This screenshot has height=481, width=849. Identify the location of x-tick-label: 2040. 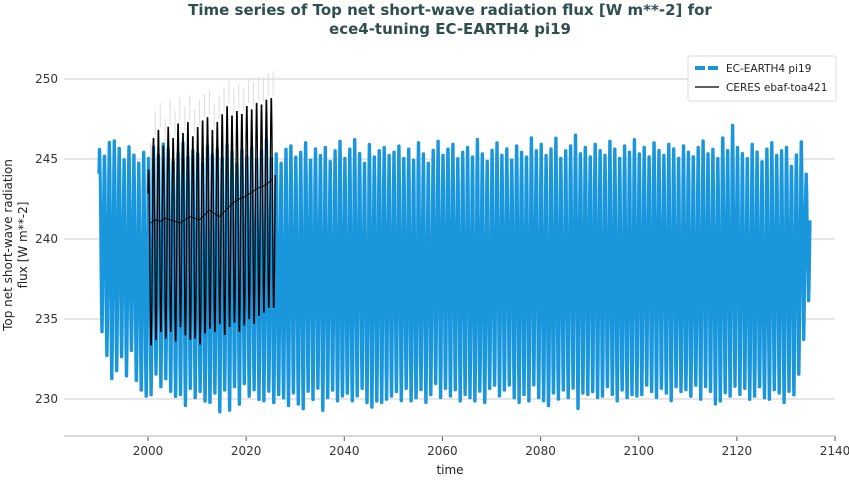
(344, 451).